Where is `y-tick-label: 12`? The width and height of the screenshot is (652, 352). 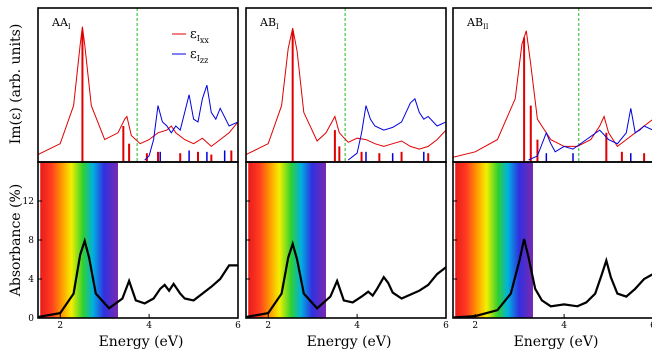 y-tick-label: 12 is located at coordinates (28, 202).